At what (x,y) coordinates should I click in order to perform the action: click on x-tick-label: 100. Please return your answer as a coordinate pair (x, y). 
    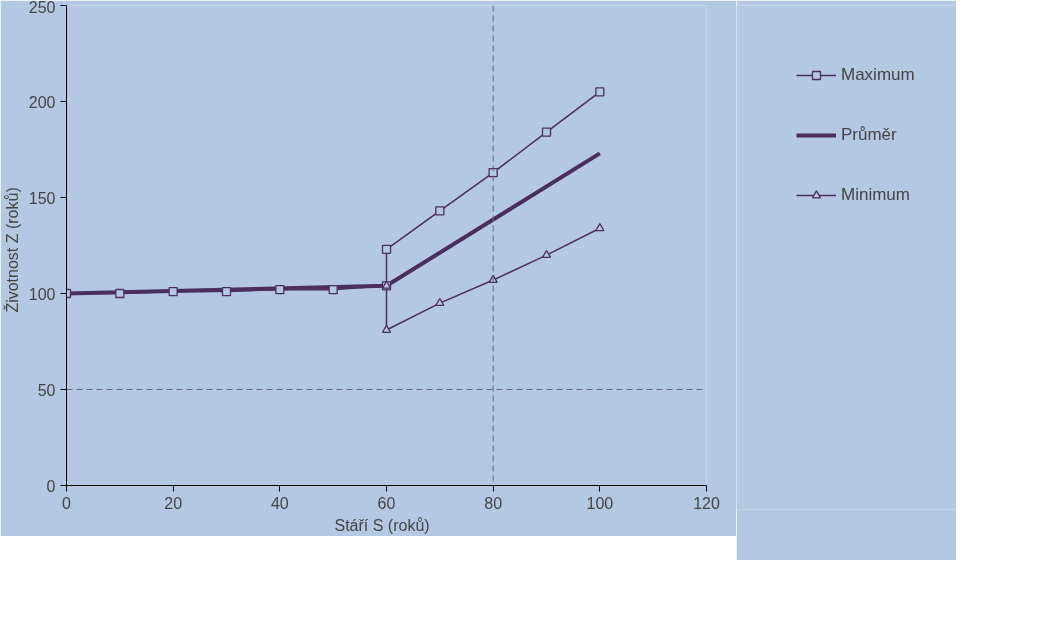
    Looking at the image, I should click on (600, 503).